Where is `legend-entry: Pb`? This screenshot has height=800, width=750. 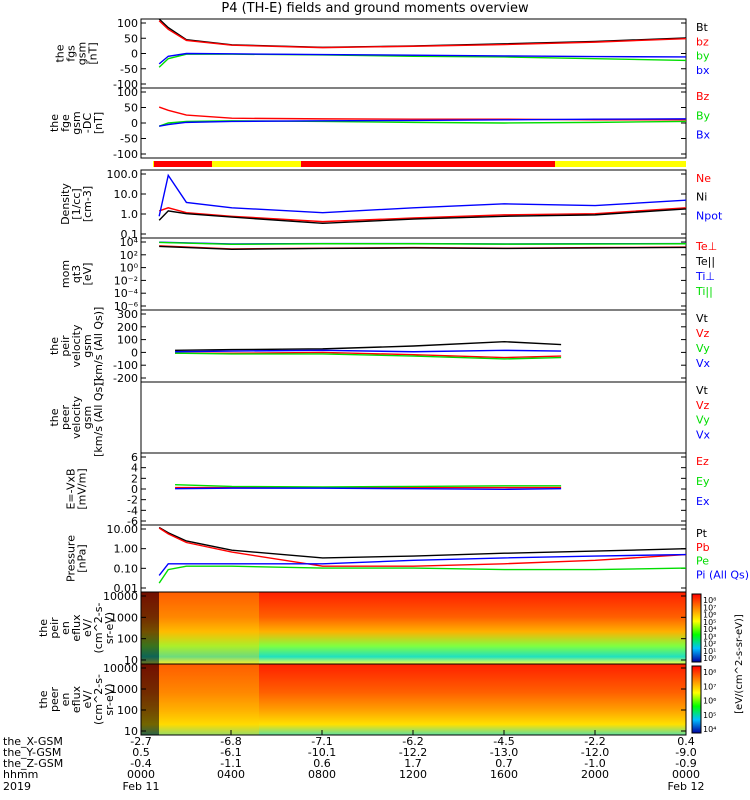
legend-entry: Pb is located at coordinates (703, 547).